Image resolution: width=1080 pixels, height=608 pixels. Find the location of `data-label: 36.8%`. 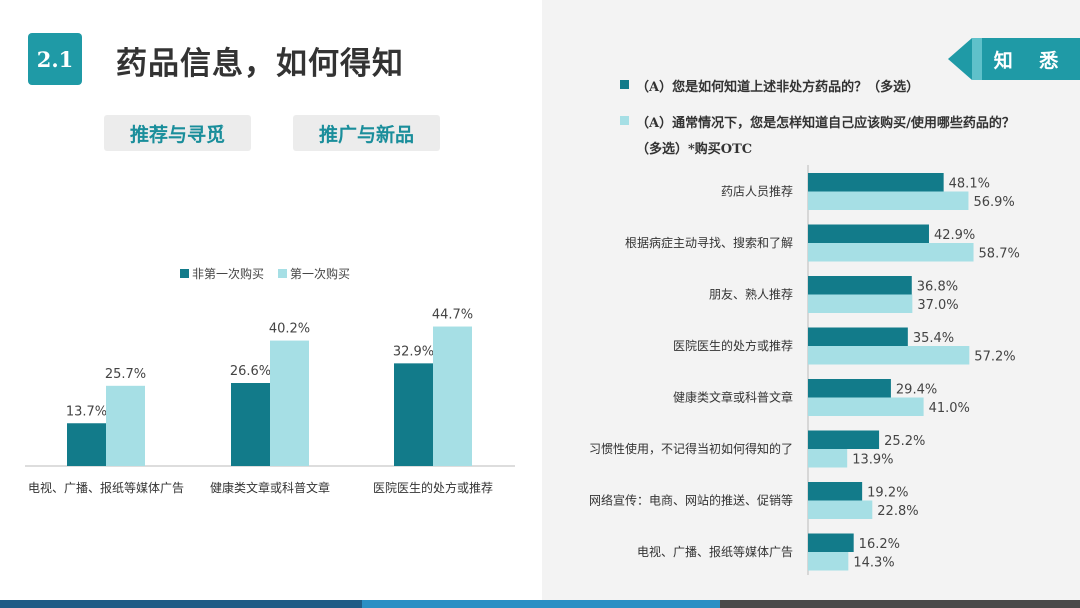

data-label: 36.8% is located at coordinates (937, 286).